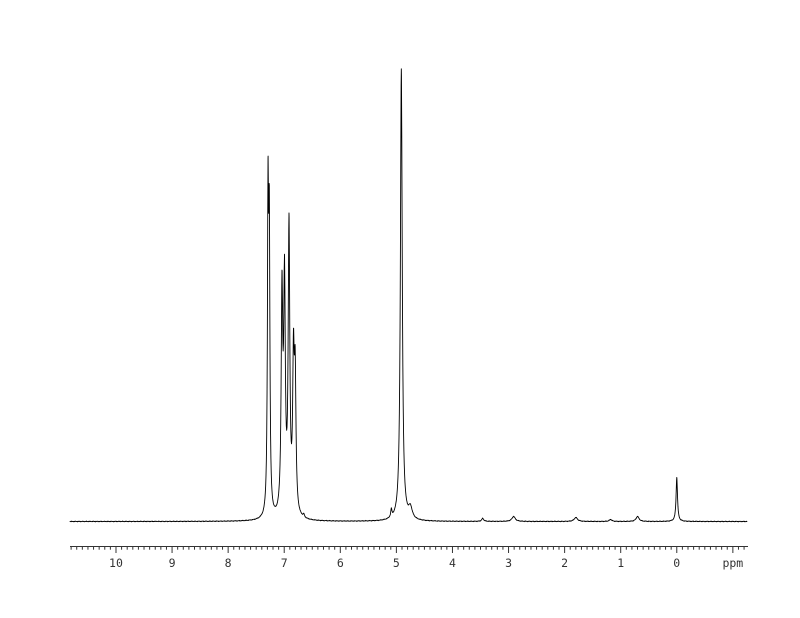 This screenshot has height=618, width=800. I want to click on x-axis-tick-label: 5, so click(396, 563).